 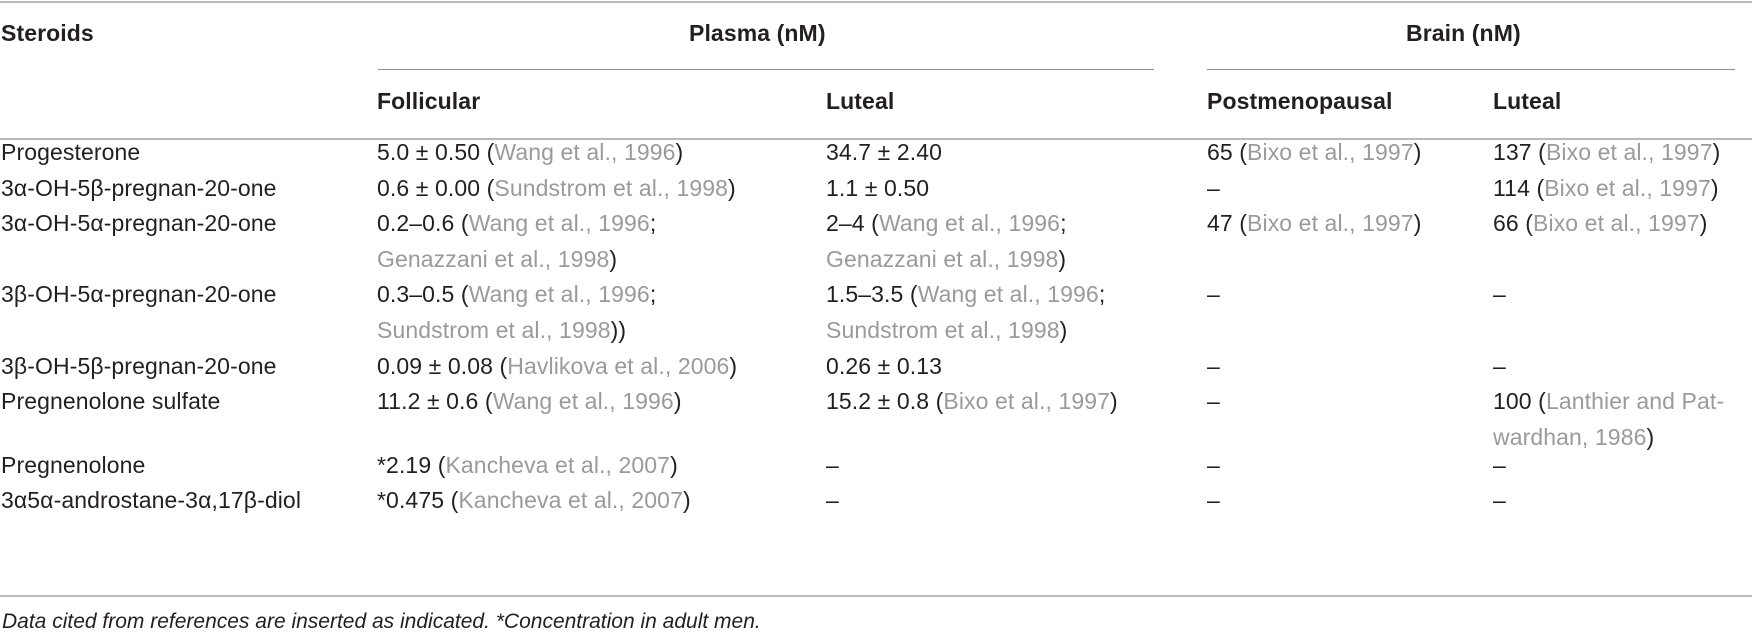 I want to click on plasma-group-rule, so click(x=766, y=69).